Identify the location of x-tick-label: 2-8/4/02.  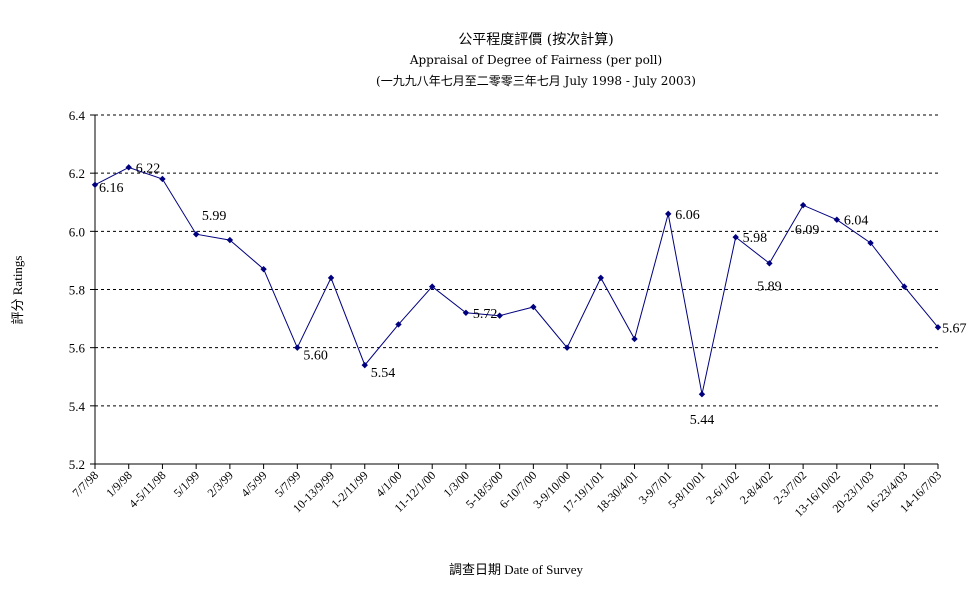
(756, 487).